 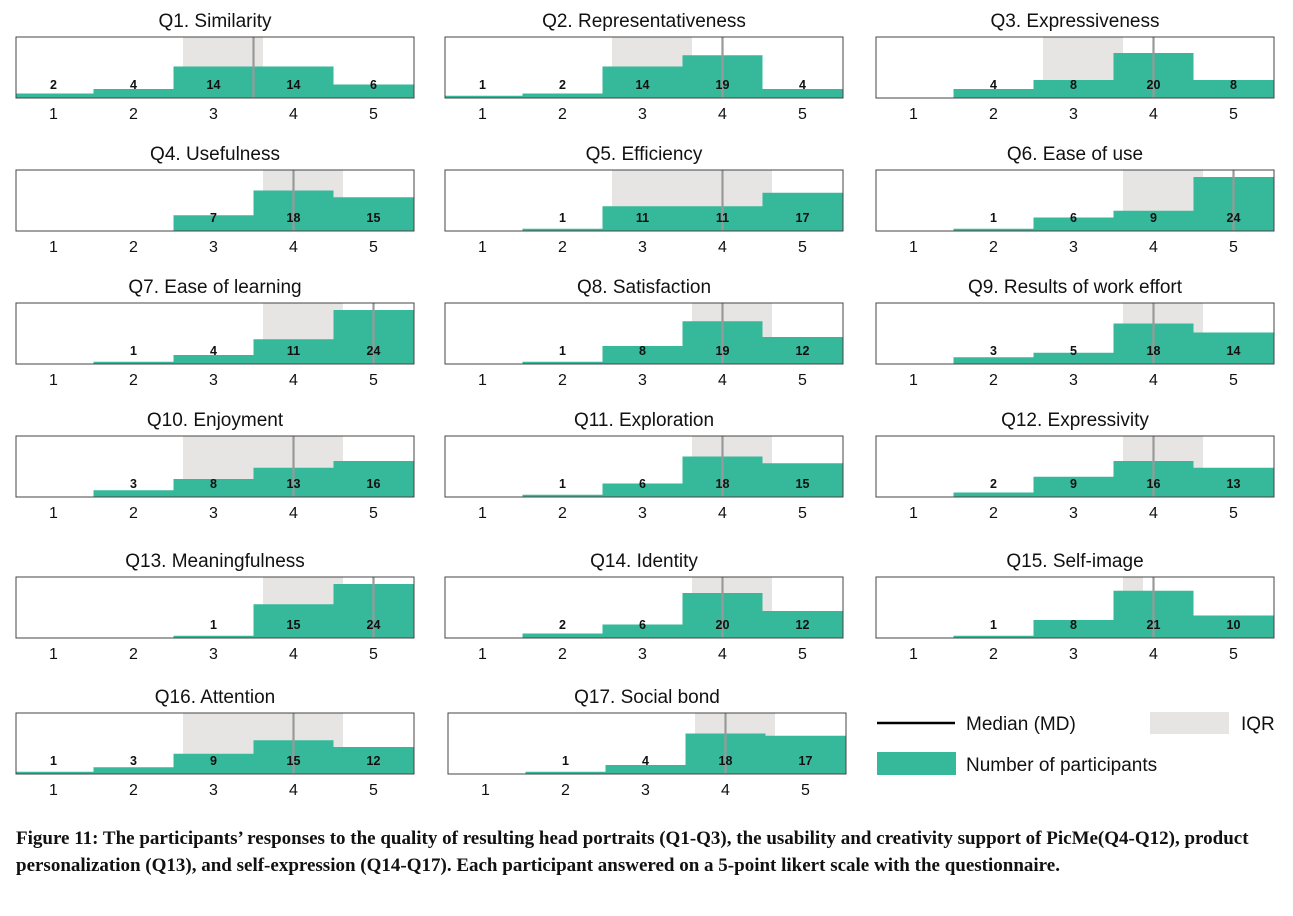 I want to click on panel-title: Q7. Ease of learning, so click(x=214, y=287).